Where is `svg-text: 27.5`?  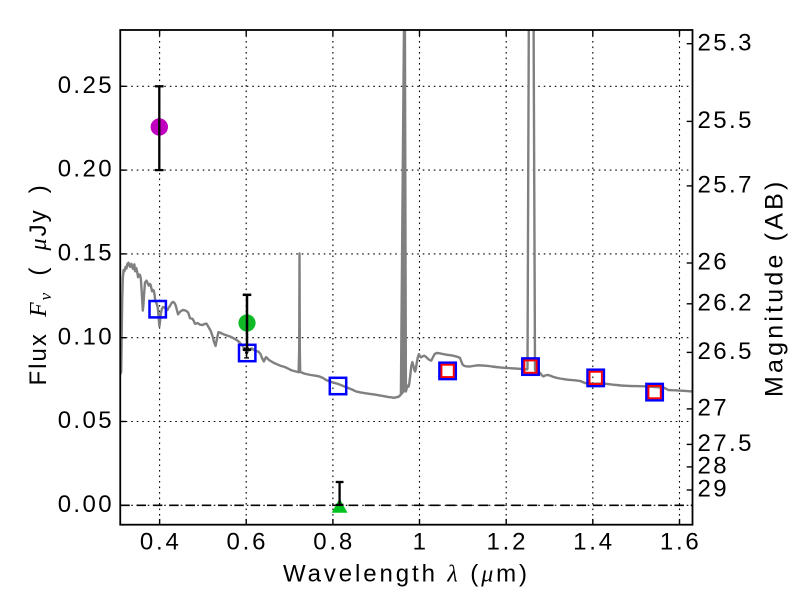 svg-text: 27.5 is located at coordinates (726, 443).